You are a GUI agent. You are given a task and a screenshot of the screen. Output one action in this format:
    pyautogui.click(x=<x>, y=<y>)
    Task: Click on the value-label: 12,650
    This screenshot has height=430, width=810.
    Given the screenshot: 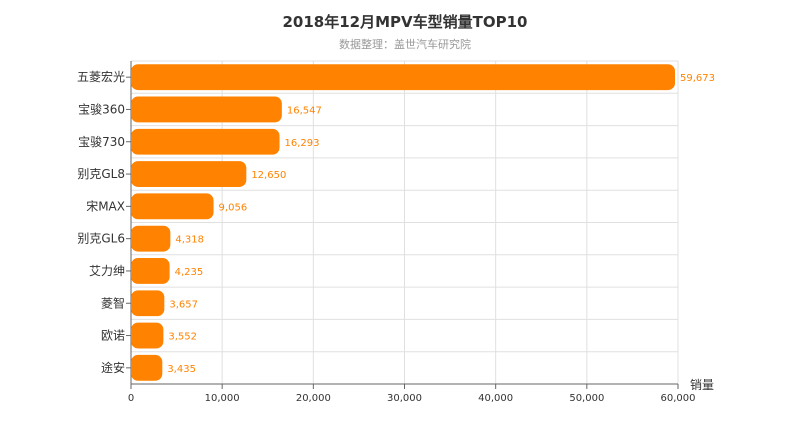 What is the action you would take?
    pyautogui.click(x=268, y=175)
    